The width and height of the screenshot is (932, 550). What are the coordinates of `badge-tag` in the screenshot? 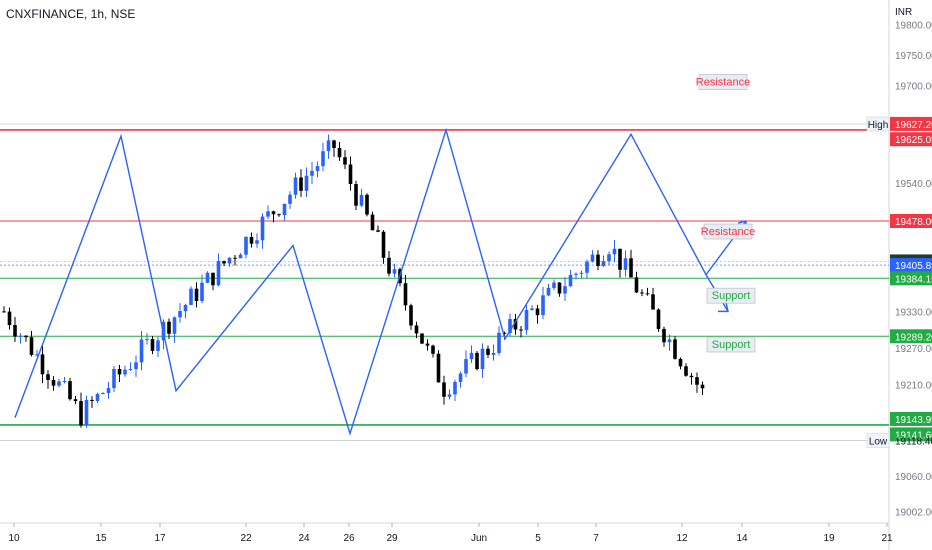 It's located at (878, 440).